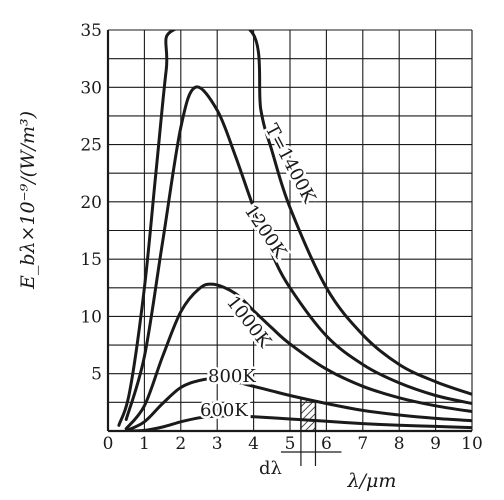  I want to click on x-tick-label: 4, so click(253, 444).